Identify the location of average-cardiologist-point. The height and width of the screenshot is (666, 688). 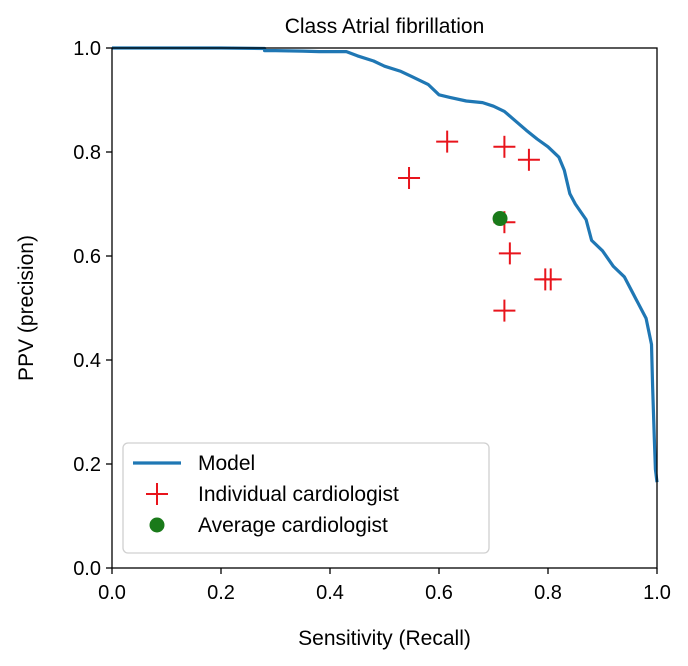
(500, 219).